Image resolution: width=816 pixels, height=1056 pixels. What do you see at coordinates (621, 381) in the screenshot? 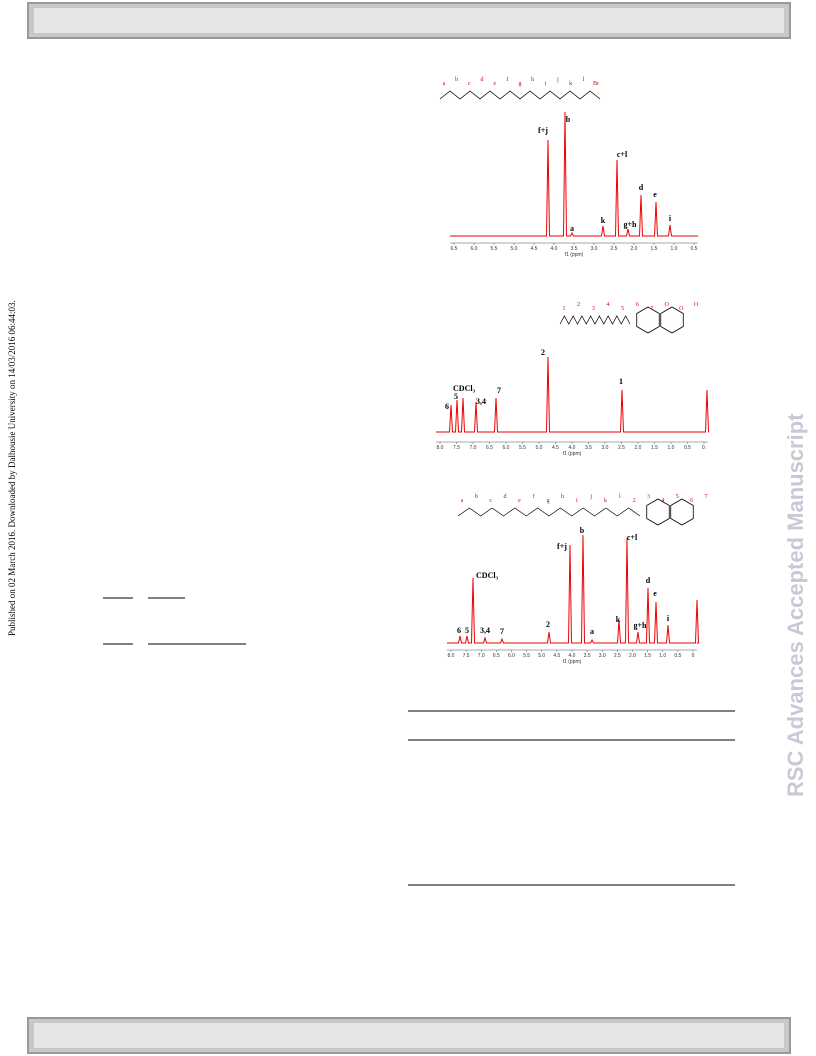
I see `peak-label: 1` at bounding box center [621, 381].